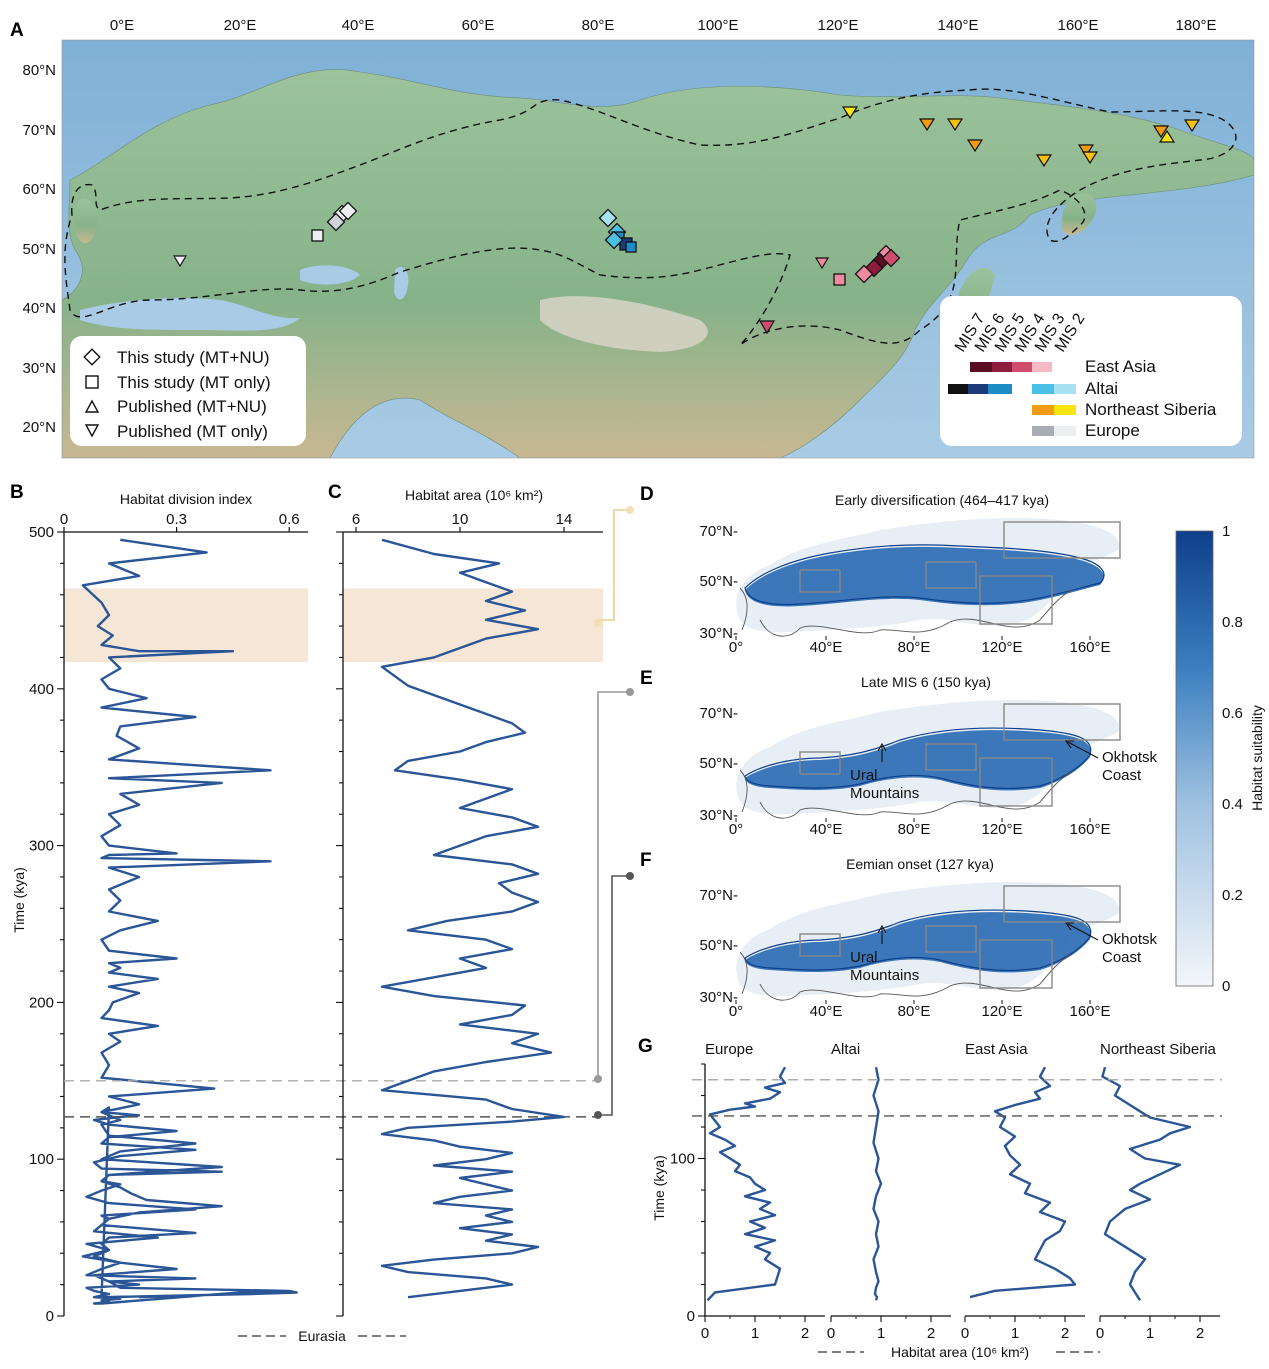 This screenshot has height=1369, width=1269. What do you see at coordinates (1091, 371) in the screenshot?
I see `mis-legend: MIS 7 MIS 6 MIS 5 MIS 4 MIS 3 MIS 2` at bounding box center [1091, 371].